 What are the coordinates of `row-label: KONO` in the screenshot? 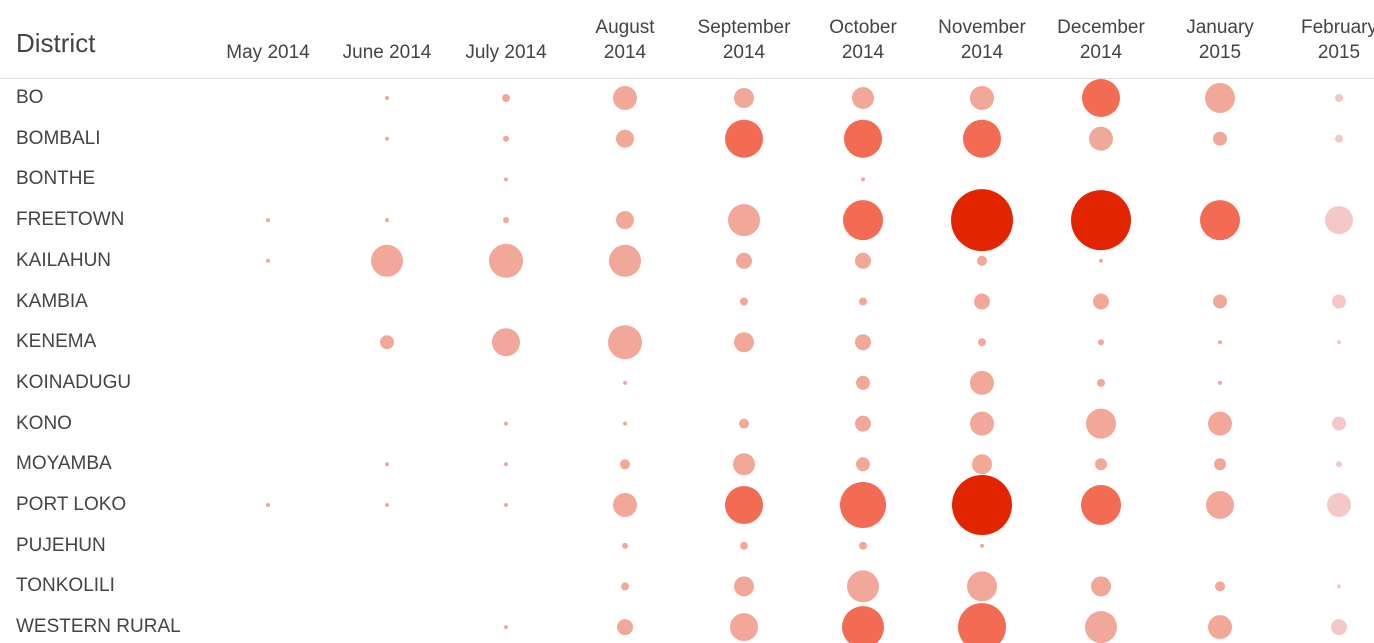 It's located at (44, 423).